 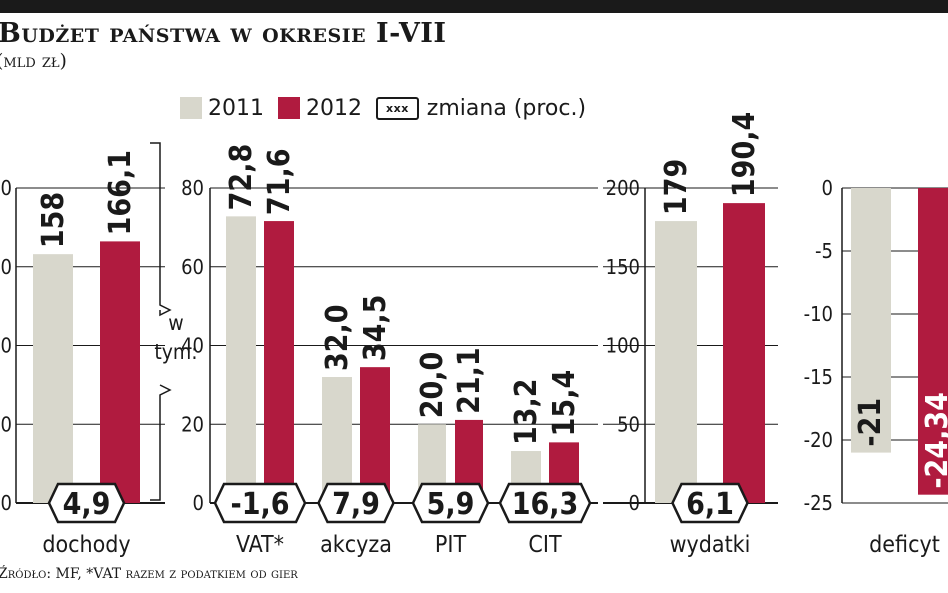 What do you see at coordinates (469, 380) in the screenshot?
I see `data-label-2012-PIT: 21,1` at bounding box center [469, 380].